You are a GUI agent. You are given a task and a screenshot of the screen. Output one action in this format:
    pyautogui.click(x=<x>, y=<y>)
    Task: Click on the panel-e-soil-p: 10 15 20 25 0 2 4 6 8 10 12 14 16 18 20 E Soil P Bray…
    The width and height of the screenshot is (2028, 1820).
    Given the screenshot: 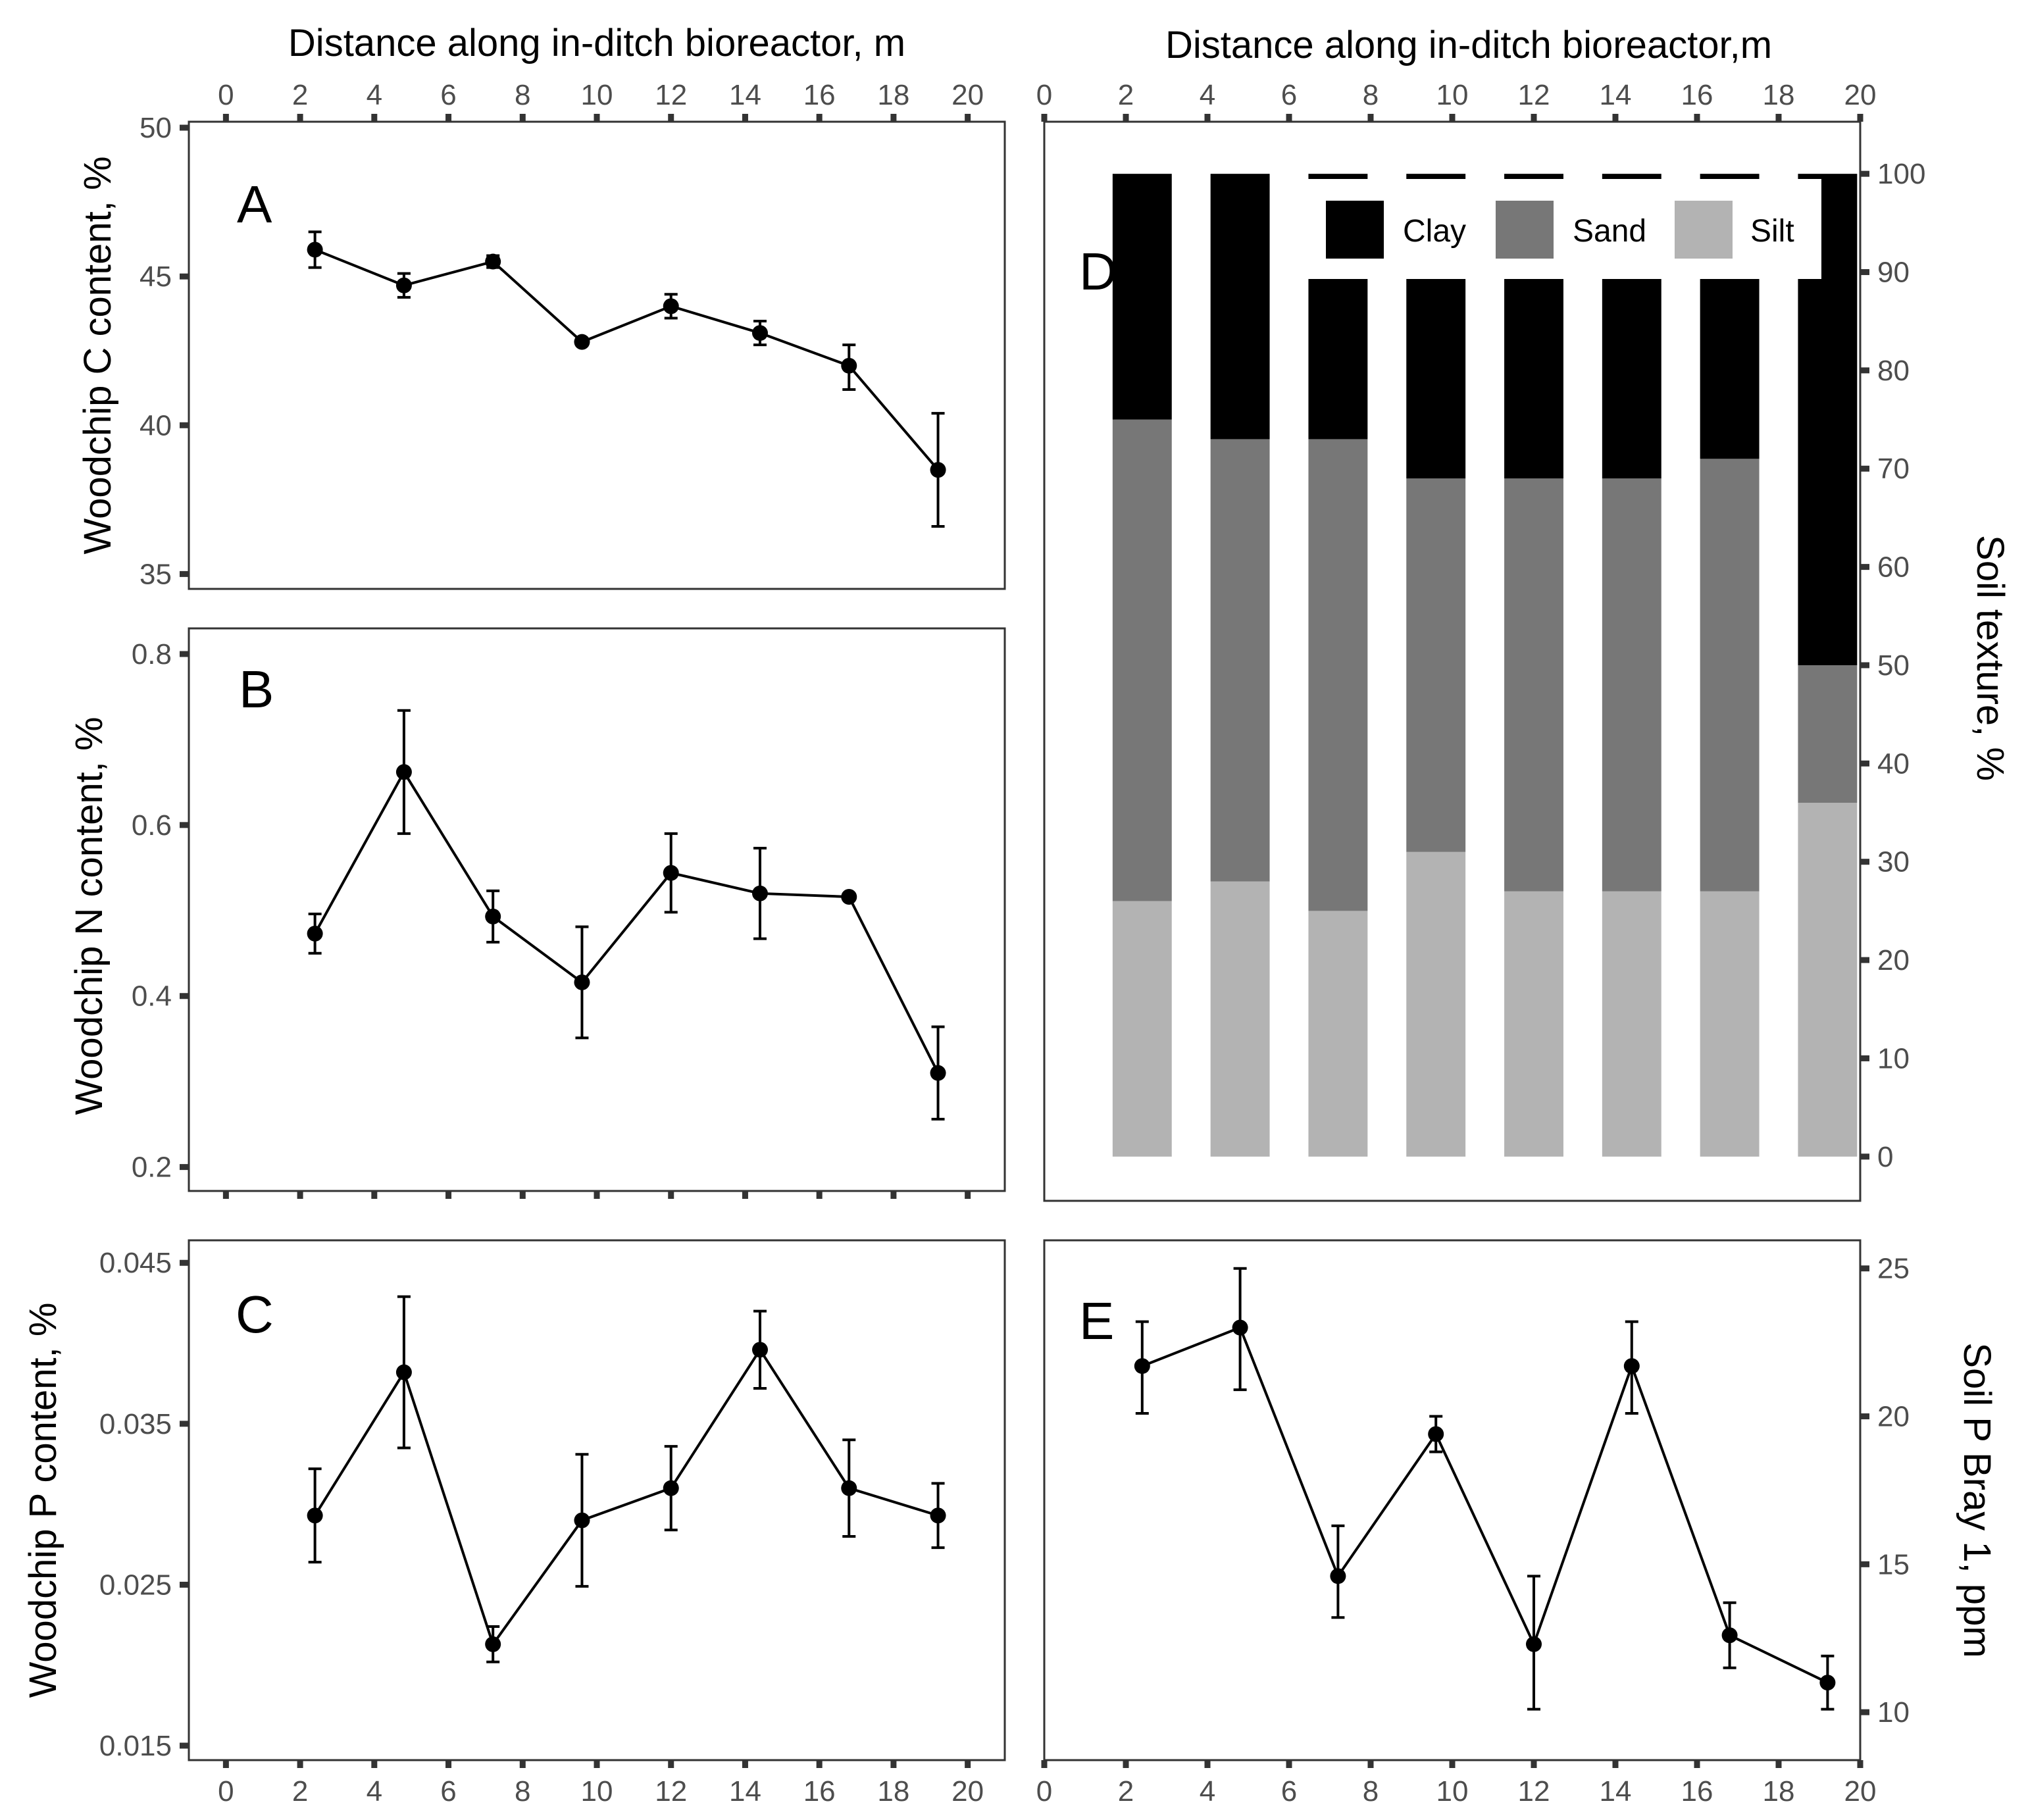 What is the action you would take?
    pyautogui.click(x=1517, y=1523)
    